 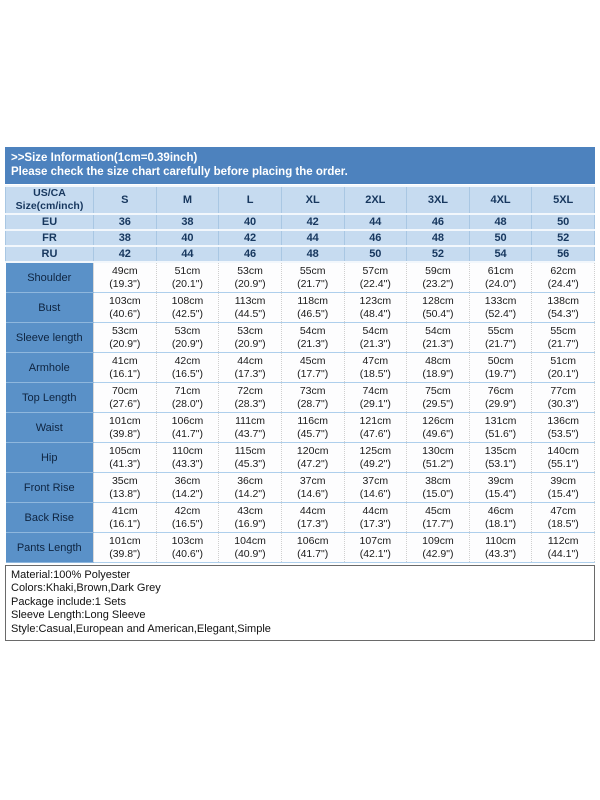 What do you see at coordinates (563, 254) in the screenshot?
I see `region-size-value: 56` at bounding box center [563, 254].